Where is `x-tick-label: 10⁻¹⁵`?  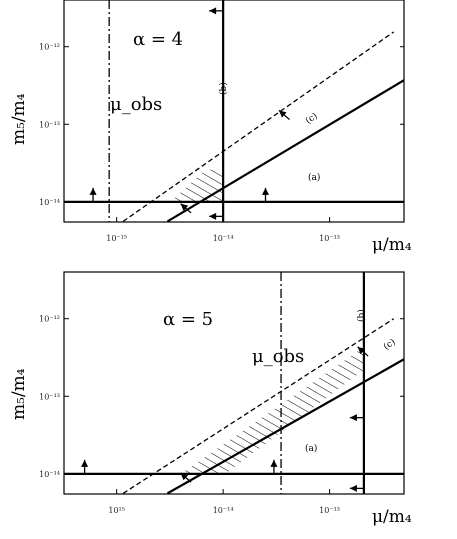
x-tick-label: 10⁻¹⁵ is located at coordinates (116, 238).